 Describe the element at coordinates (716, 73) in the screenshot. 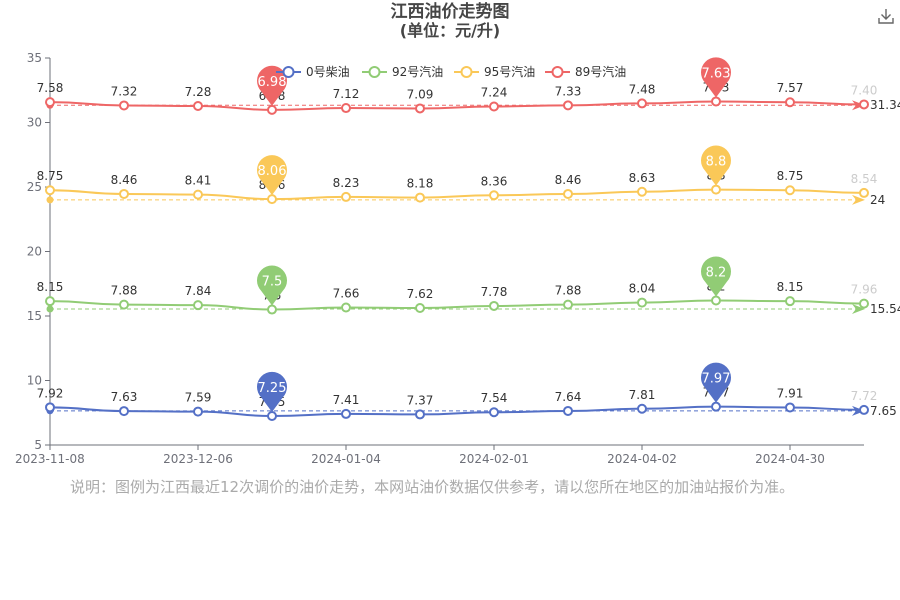

I see `max-marker-label: 7.63` at that location.